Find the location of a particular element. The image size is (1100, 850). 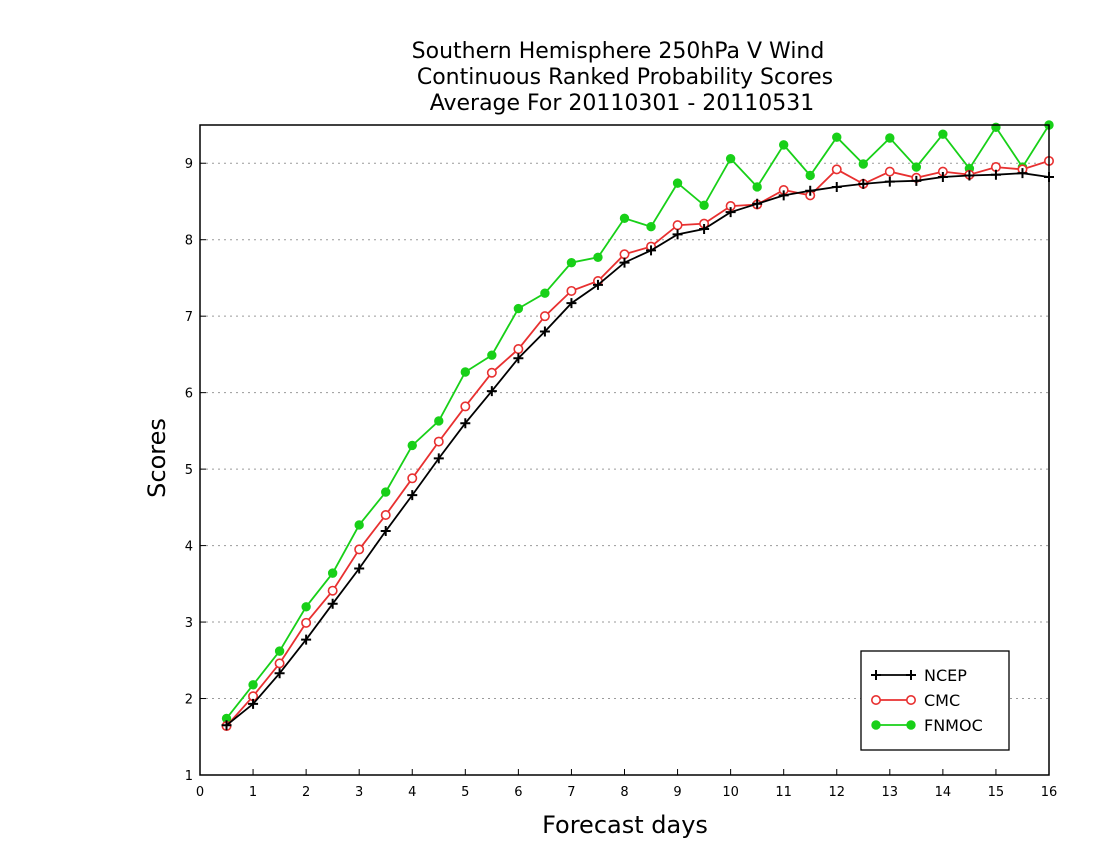

x-axis-label: Forecast days is located at coordinates (625, 825).